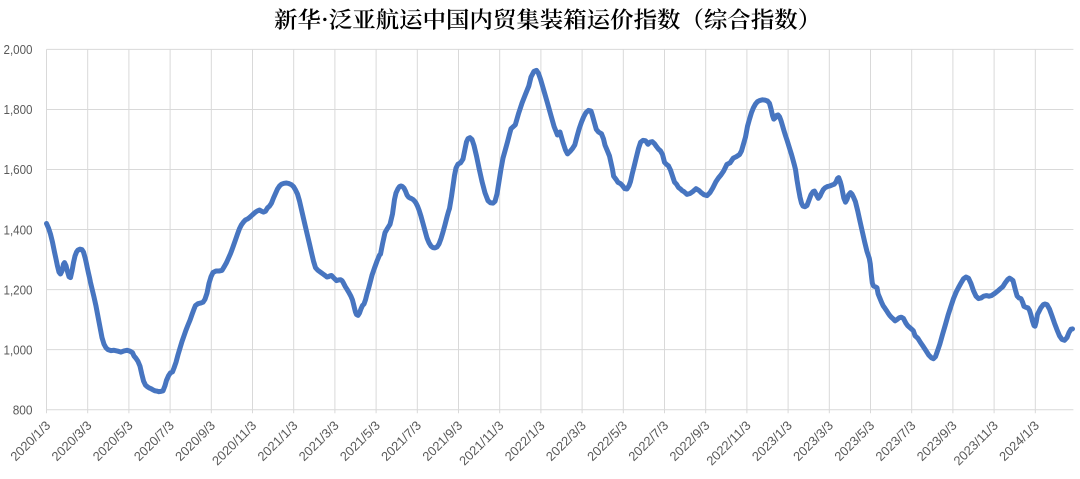 The image size is (1080, 479). Describe the element at coordinates (23, 409) in the screenshot. I see `svg-text: 800` at that location.